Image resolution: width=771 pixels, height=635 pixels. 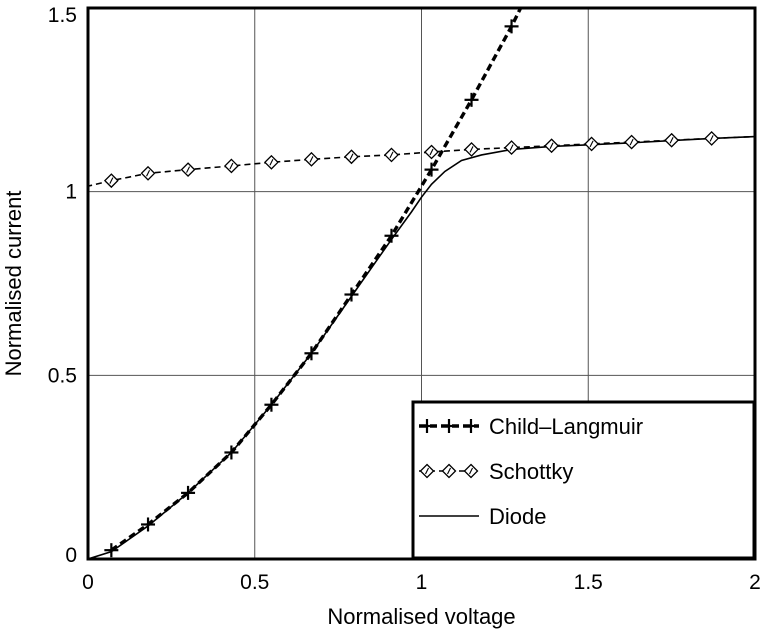 What do you see at coordinates (62, 15) in the screenshot?
I see `y-tick-label: 1.5` at bounding box center [62, 15].